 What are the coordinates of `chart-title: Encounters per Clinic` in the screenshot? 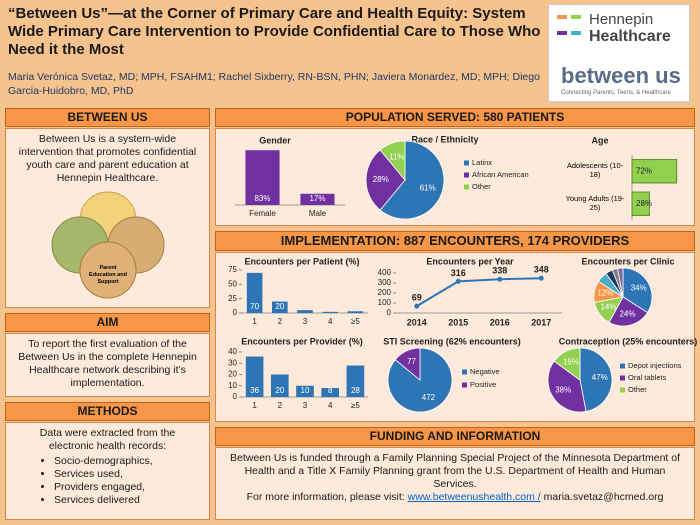 It's located at (627, 261).